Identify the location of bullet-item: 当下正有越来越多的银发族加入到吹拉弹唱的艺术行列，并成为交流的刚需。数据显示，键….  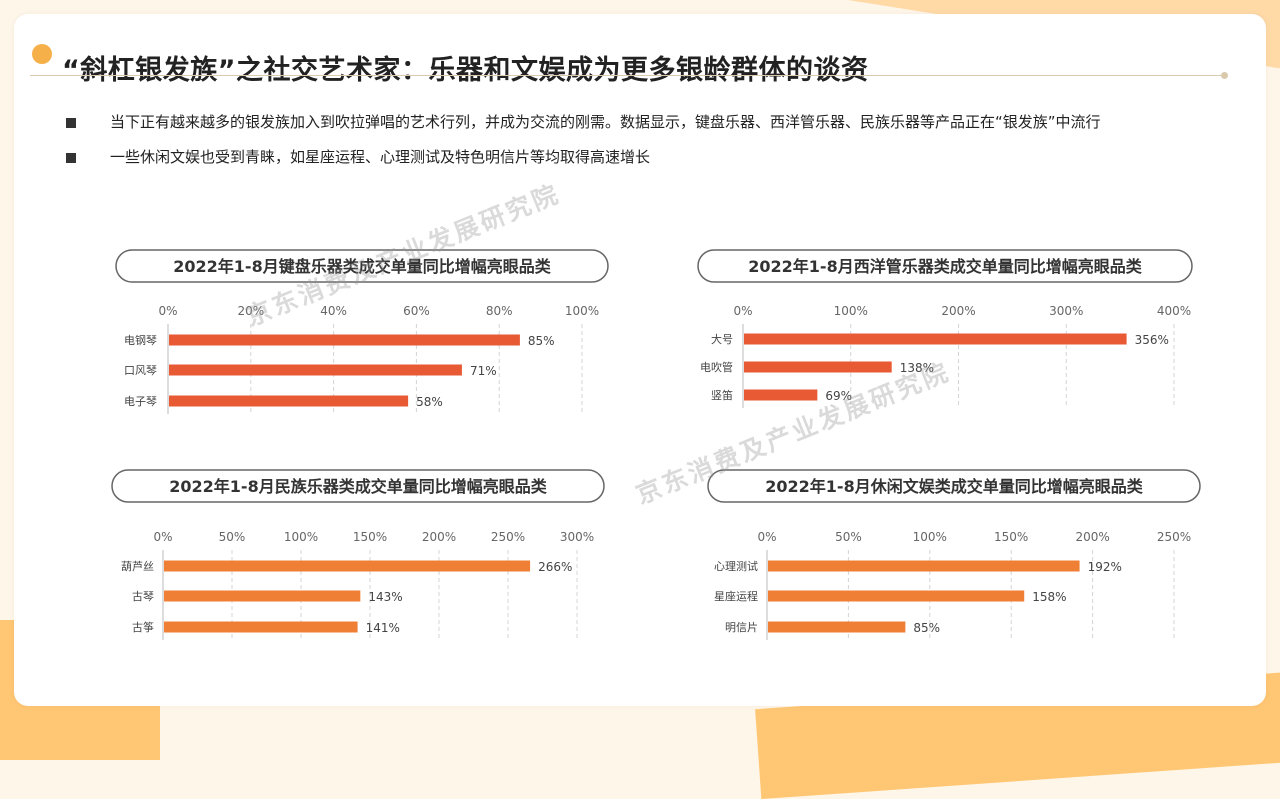
(641, 122).